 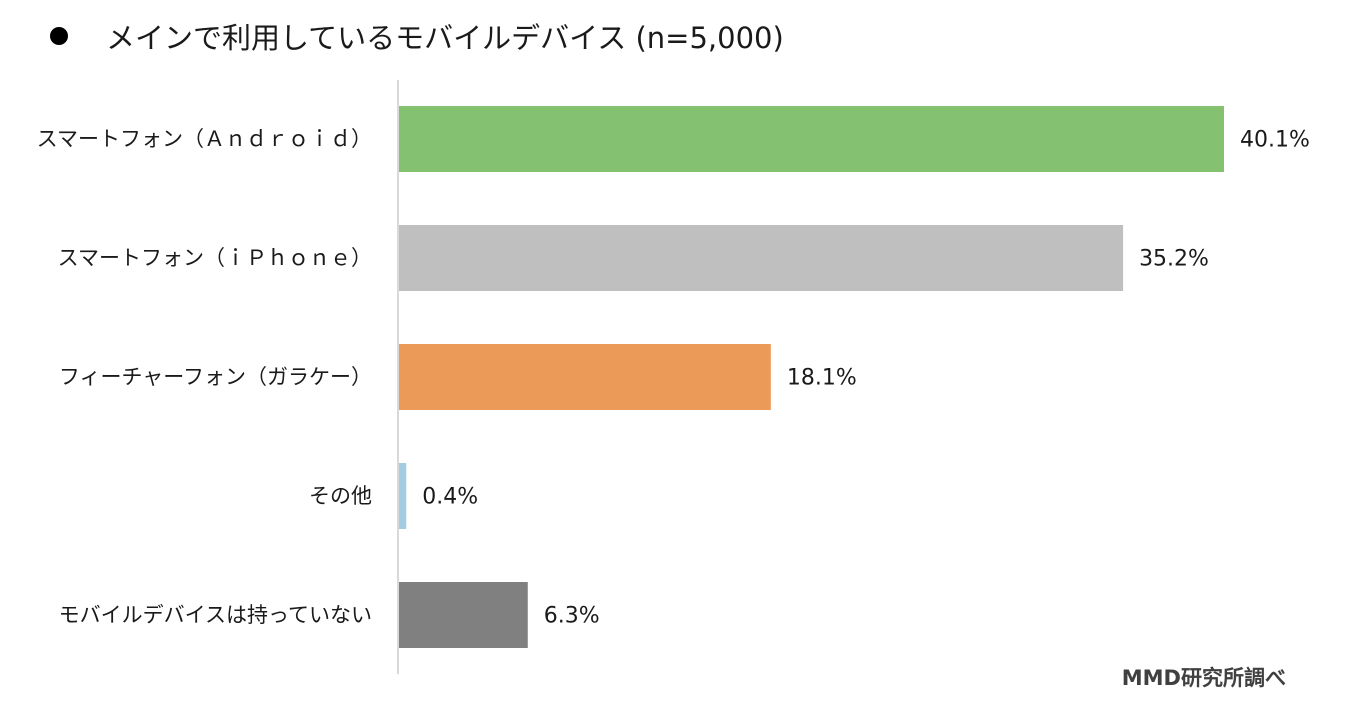 What do you see at coordinates (572, 616) in the screenshot?
I see `value-label-5: 6.3%` at bounding box center [572, 616].